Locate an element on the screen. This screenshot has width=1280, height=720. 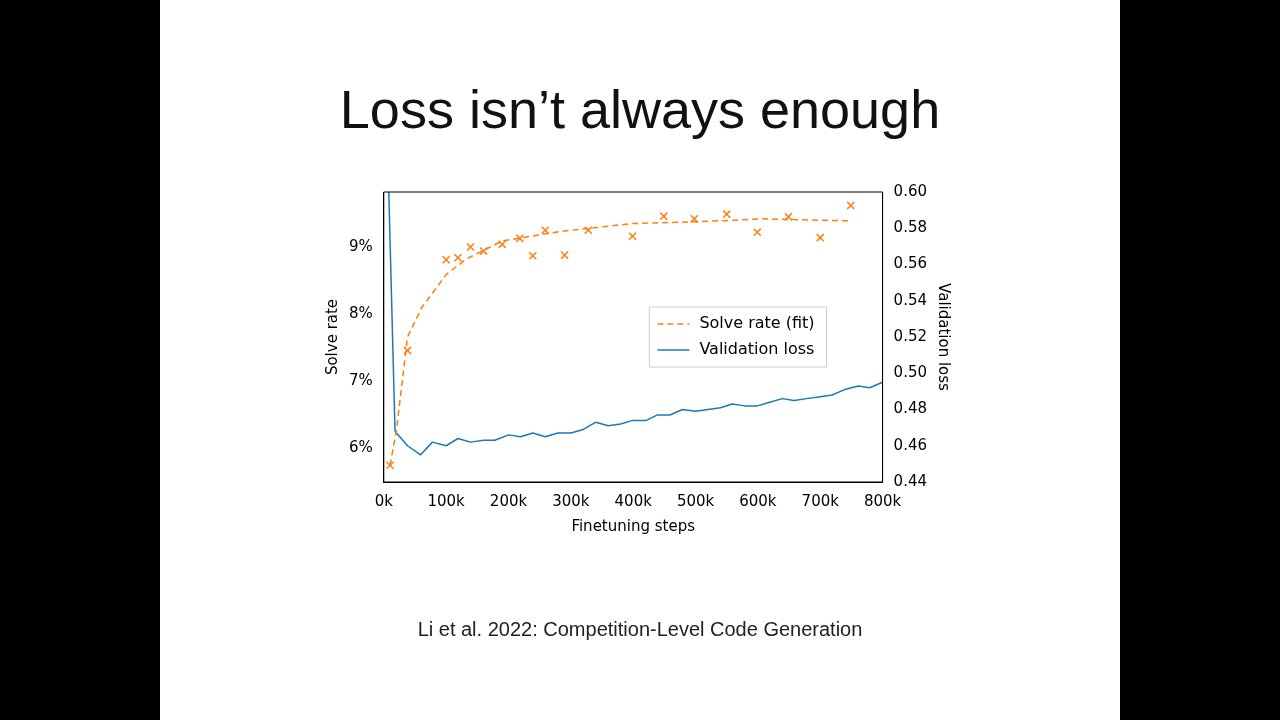
y2-tick-label: 0.56 is located at coordinates (910, 263).